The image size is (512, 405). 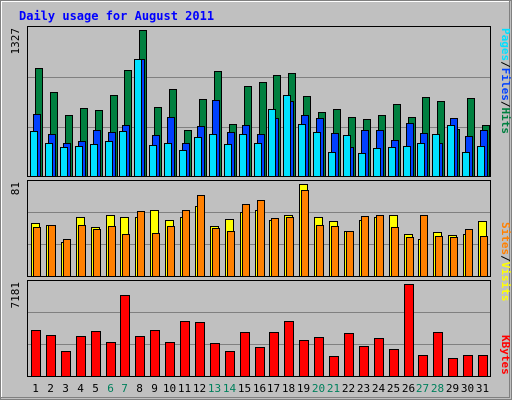 What do you see at coordinates (348, 388) in the screenshot?
I see `x-tick-label: 22` at bounding box center [348, 388].